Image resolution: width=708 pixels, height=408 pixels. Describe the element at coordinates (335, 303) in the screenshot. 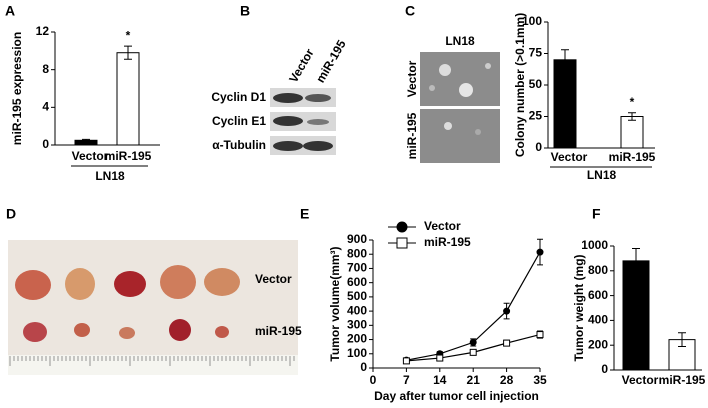

I see `y-axis-label: Tumor volume(mm³)` at that location.